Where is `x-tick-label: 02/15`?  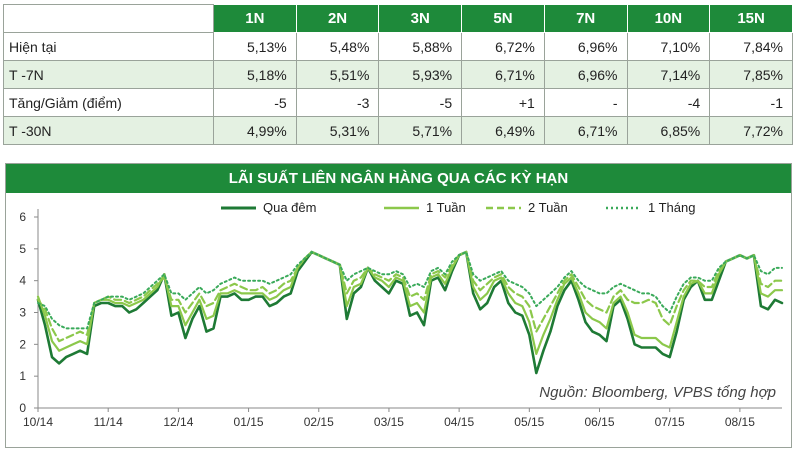
x-tick-label: 02/15 is located at coordinates (319, 422).